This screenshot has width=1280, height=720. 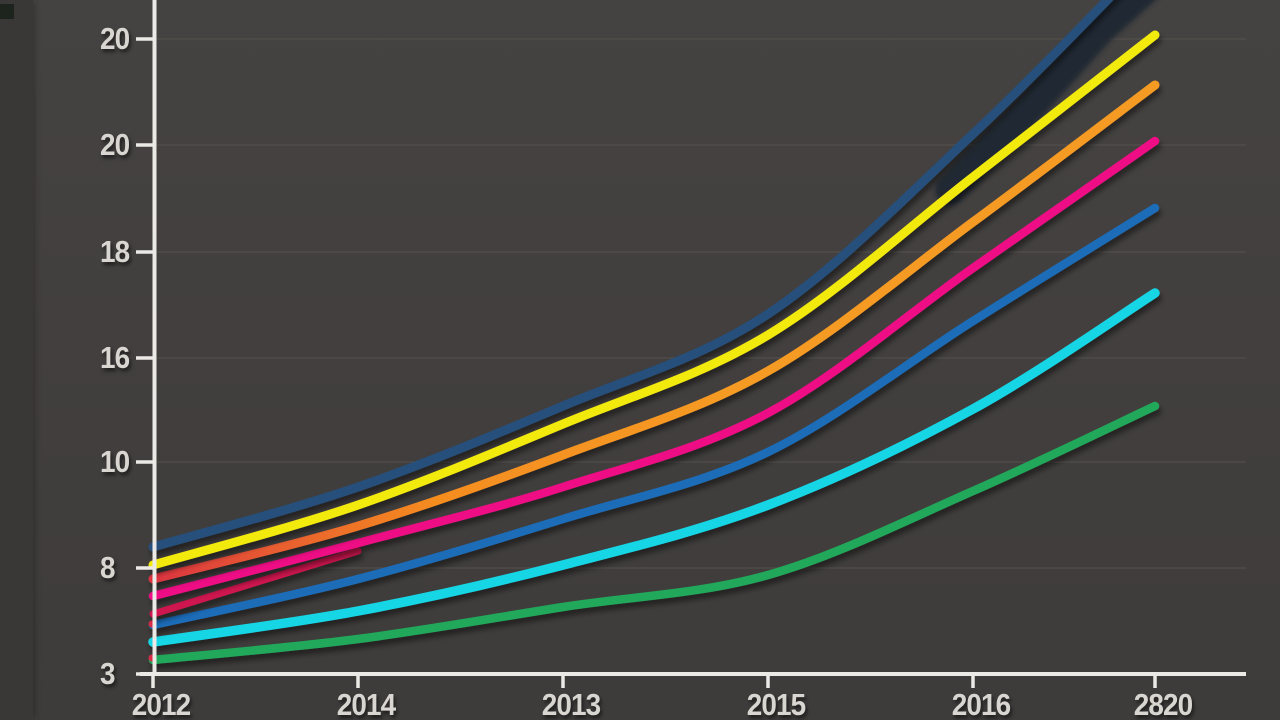 I want to click on y-tick-label: 16, so click(x=115, y=357).